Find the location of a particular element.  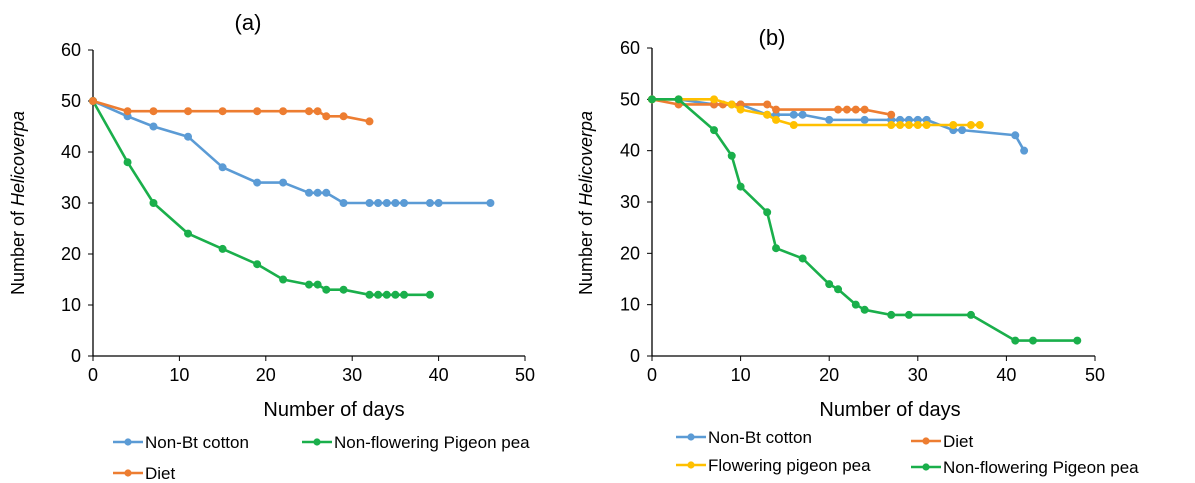

series-non-bt-cotton is located at coordinates (292, 152).